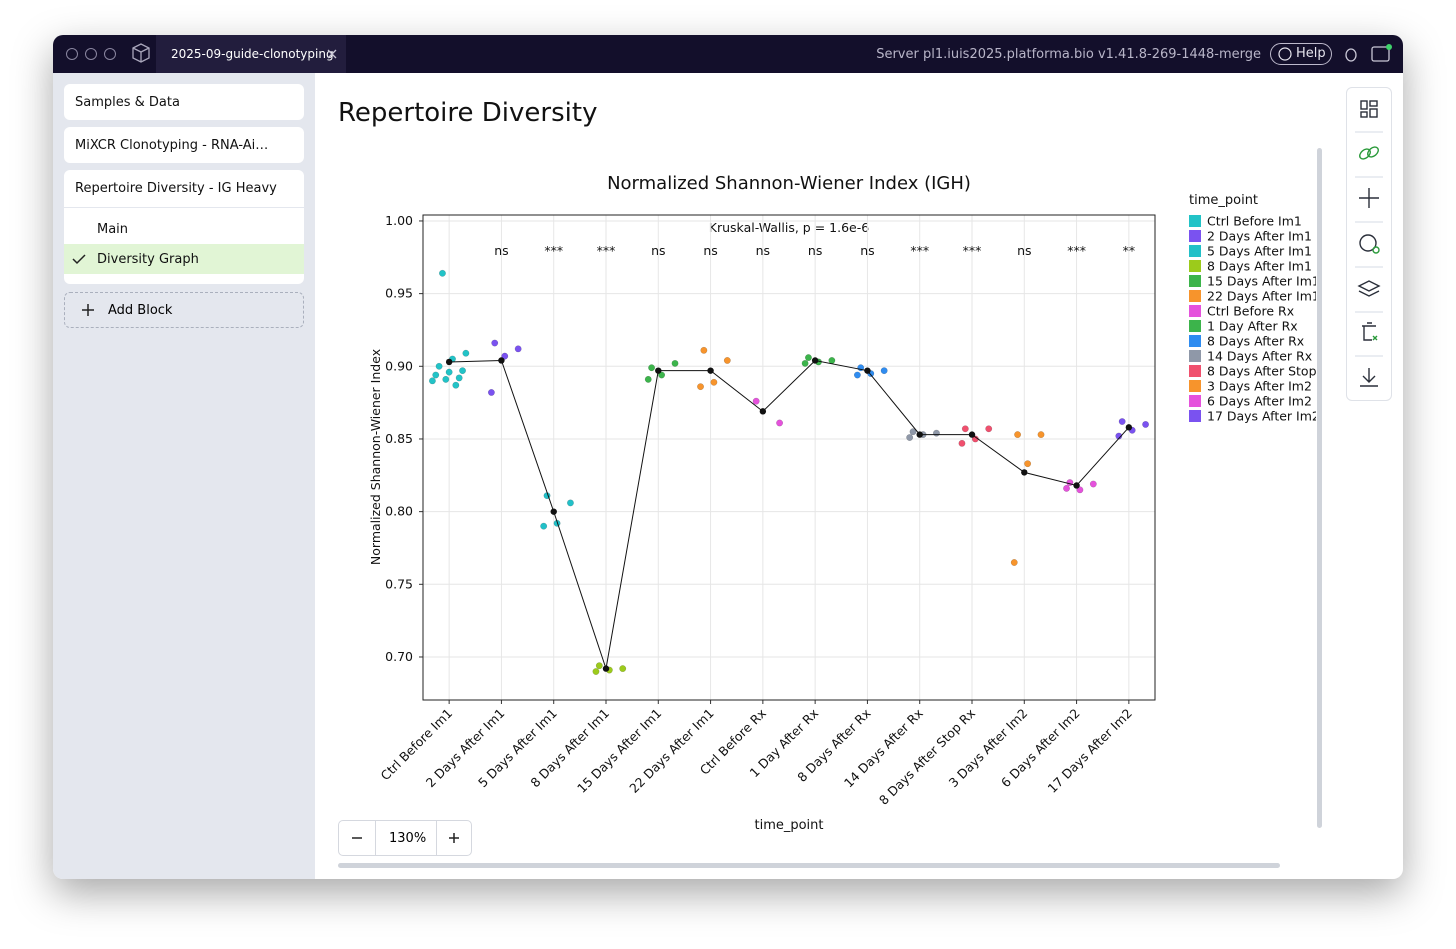  I want to click on close-button, so click(72, 54).